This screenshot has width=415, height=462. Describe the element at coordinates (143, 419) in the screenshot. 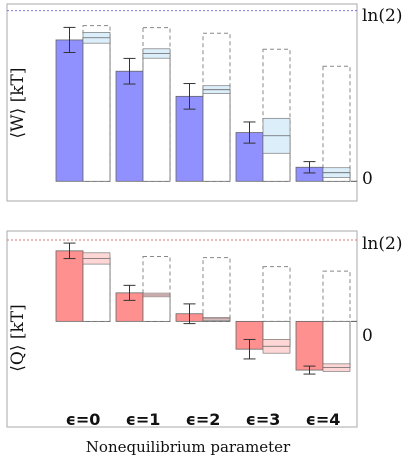

I see `category-label-1: ϵ=1` at that location.